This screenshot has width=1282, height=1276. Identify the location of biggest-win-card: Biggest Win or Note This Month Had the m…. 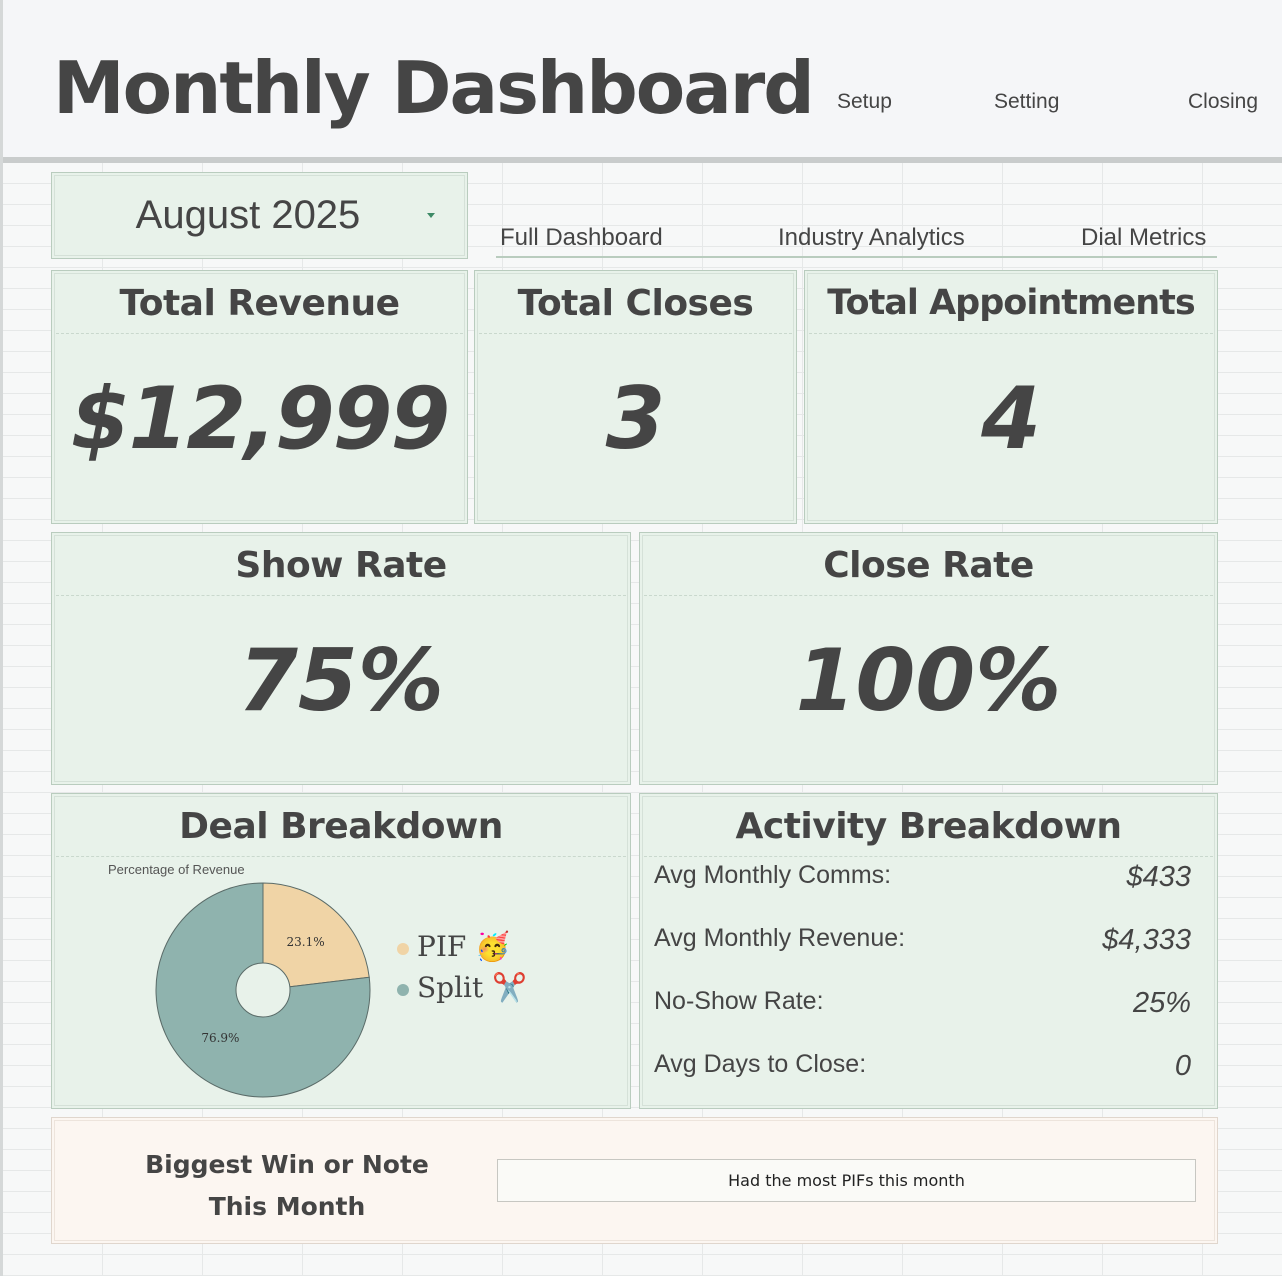
(634, 1180).